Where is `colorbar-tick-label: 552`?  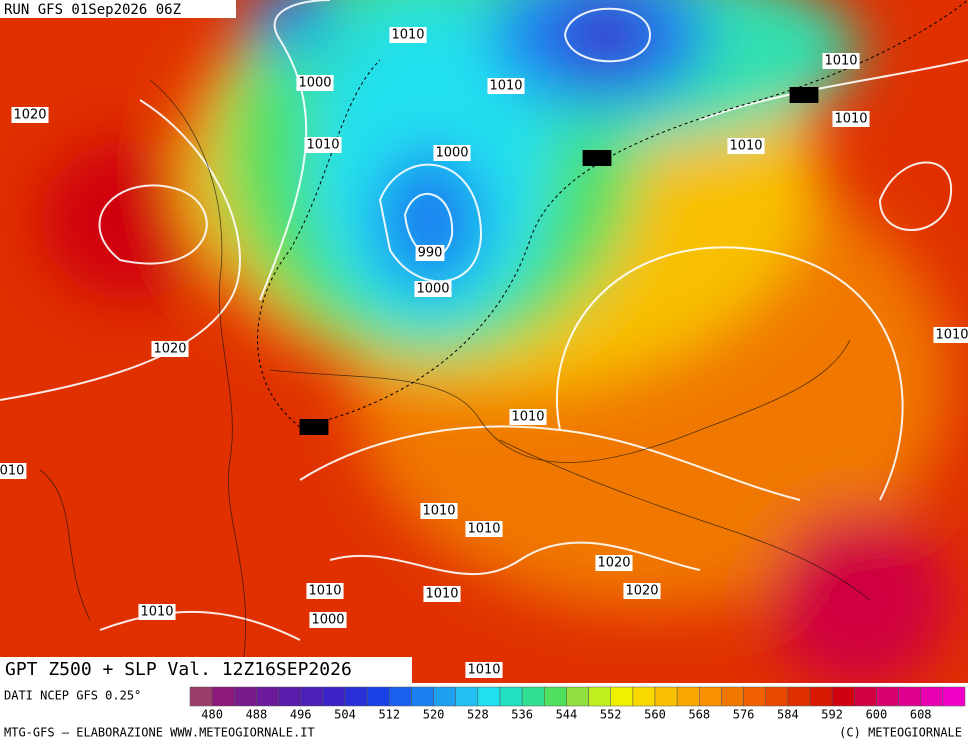 colorbar-tick-label: 552 is located at coordinates (611, 715).